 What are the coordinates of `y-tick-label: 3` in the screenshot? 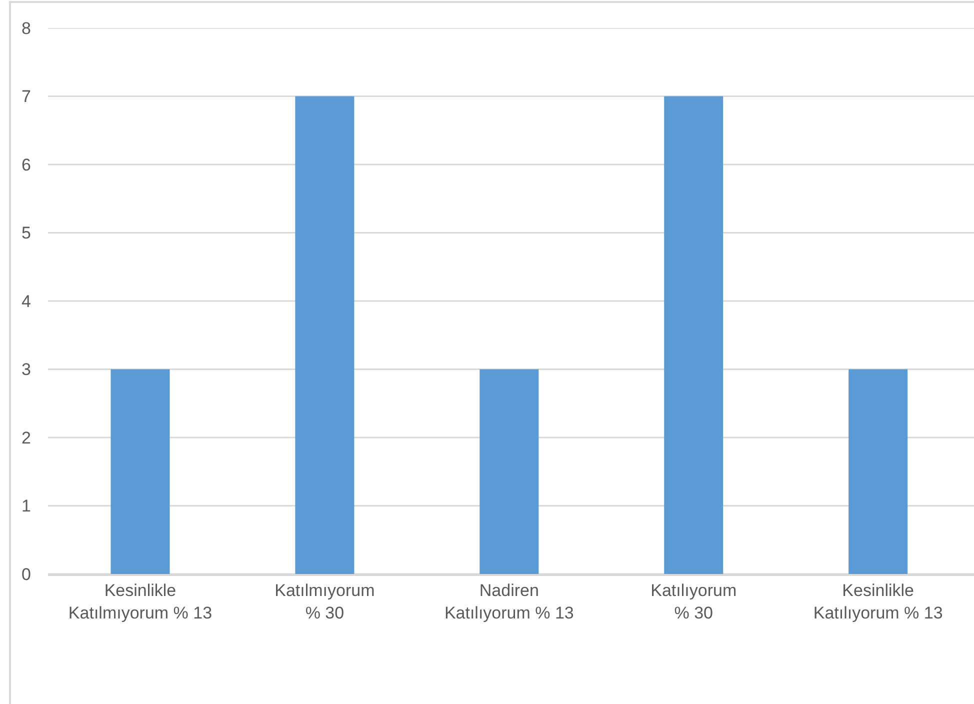 It's located at (26, 370).